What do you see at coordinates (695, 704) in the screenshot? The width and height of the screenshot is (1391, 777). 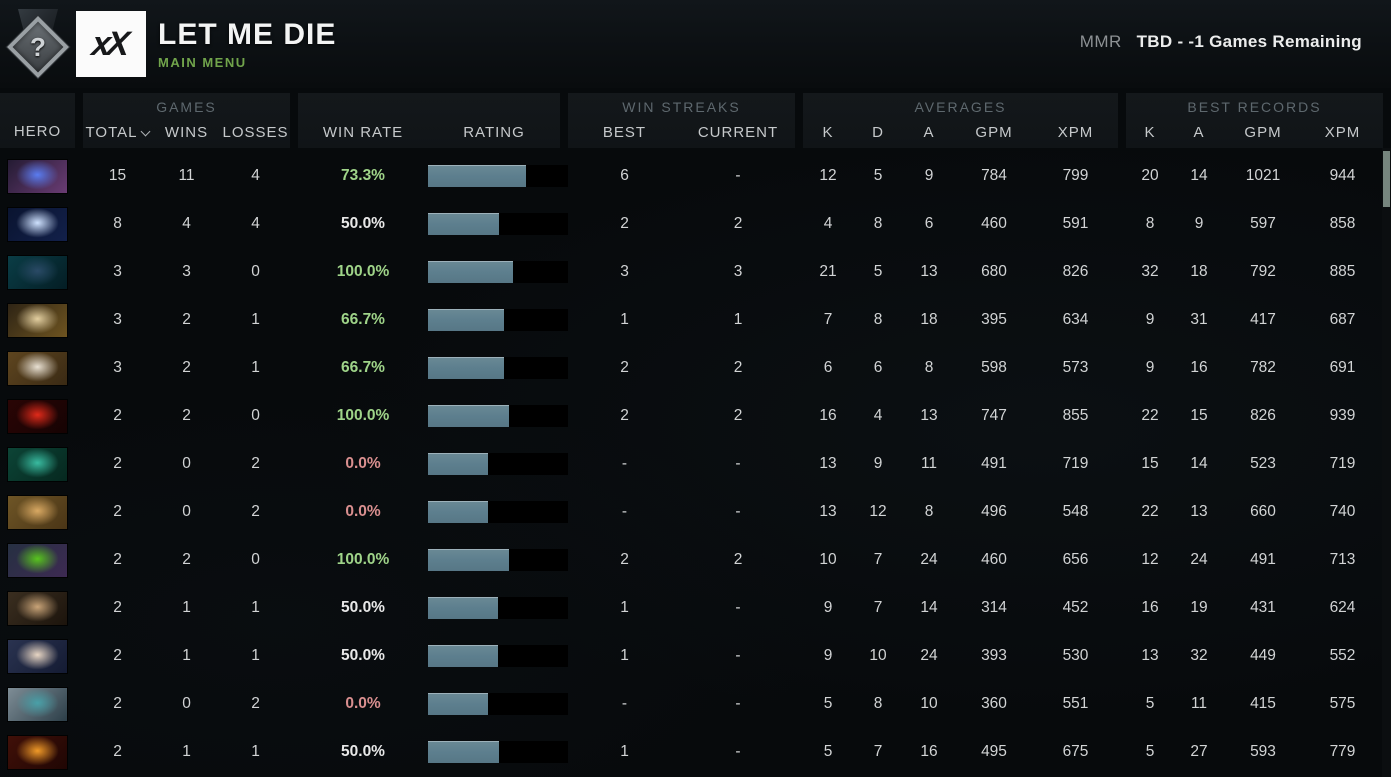 I see `hero-stats-row: 2 0 2 0.0% - - 5 8 10 360 551 5 11 415` at bounding box center [695, 704].